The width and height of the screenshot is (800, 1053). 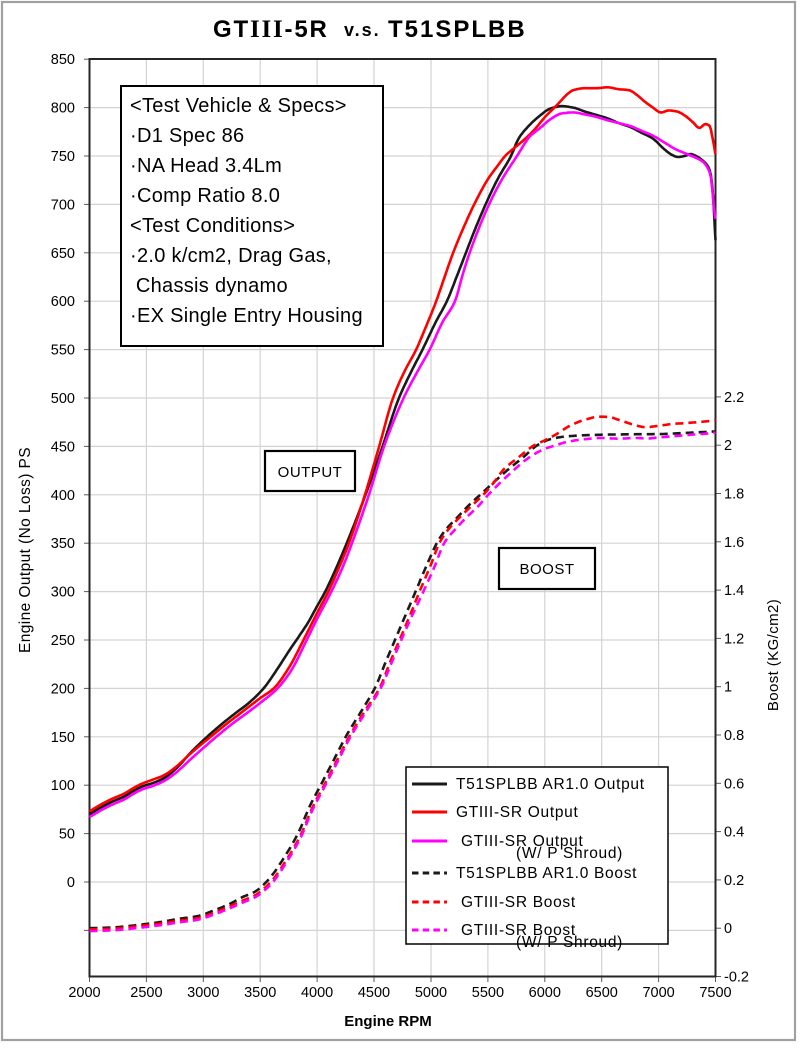 I want to click on svg-text: T51SPLBB AR1.0 Boost, so click(x=546, y=873).